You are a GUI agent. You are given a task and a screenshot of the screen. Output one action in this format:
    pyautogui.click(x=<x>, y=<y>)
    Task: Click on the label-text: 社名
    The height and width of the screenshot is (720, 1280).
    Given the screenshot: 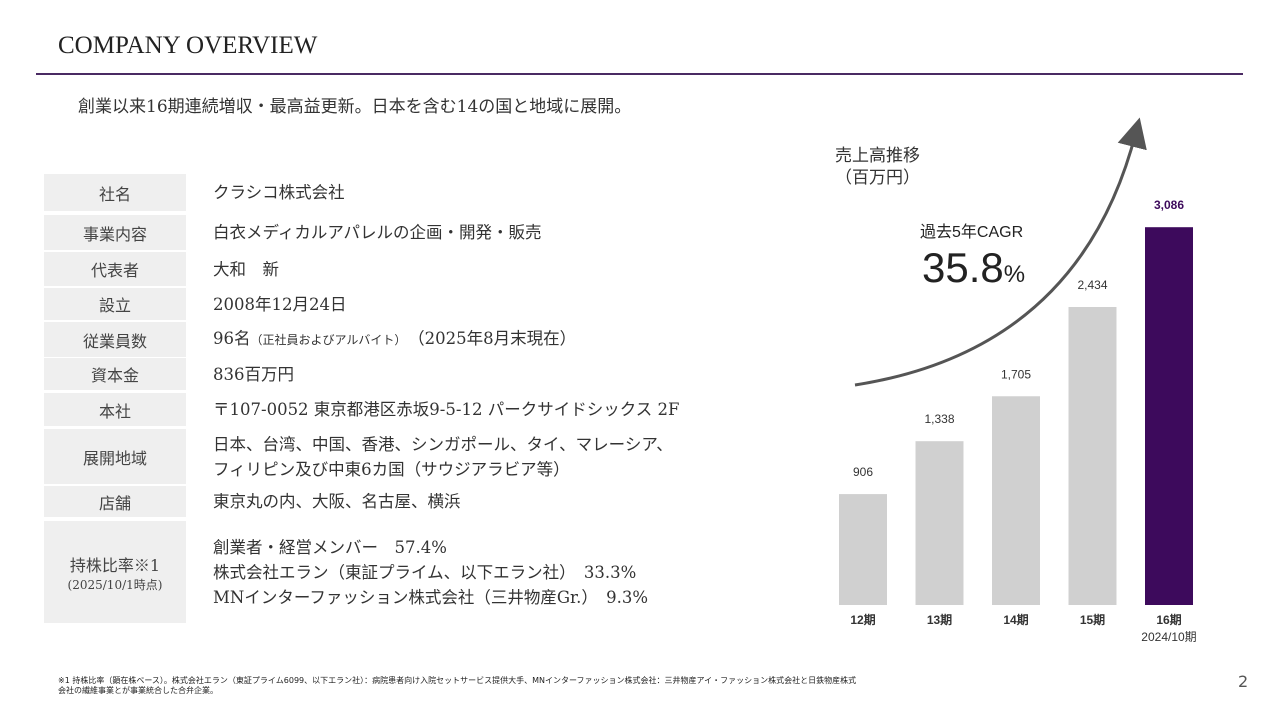 What is the action you would take?
    pyautogui.click(x=114, y=194)
    